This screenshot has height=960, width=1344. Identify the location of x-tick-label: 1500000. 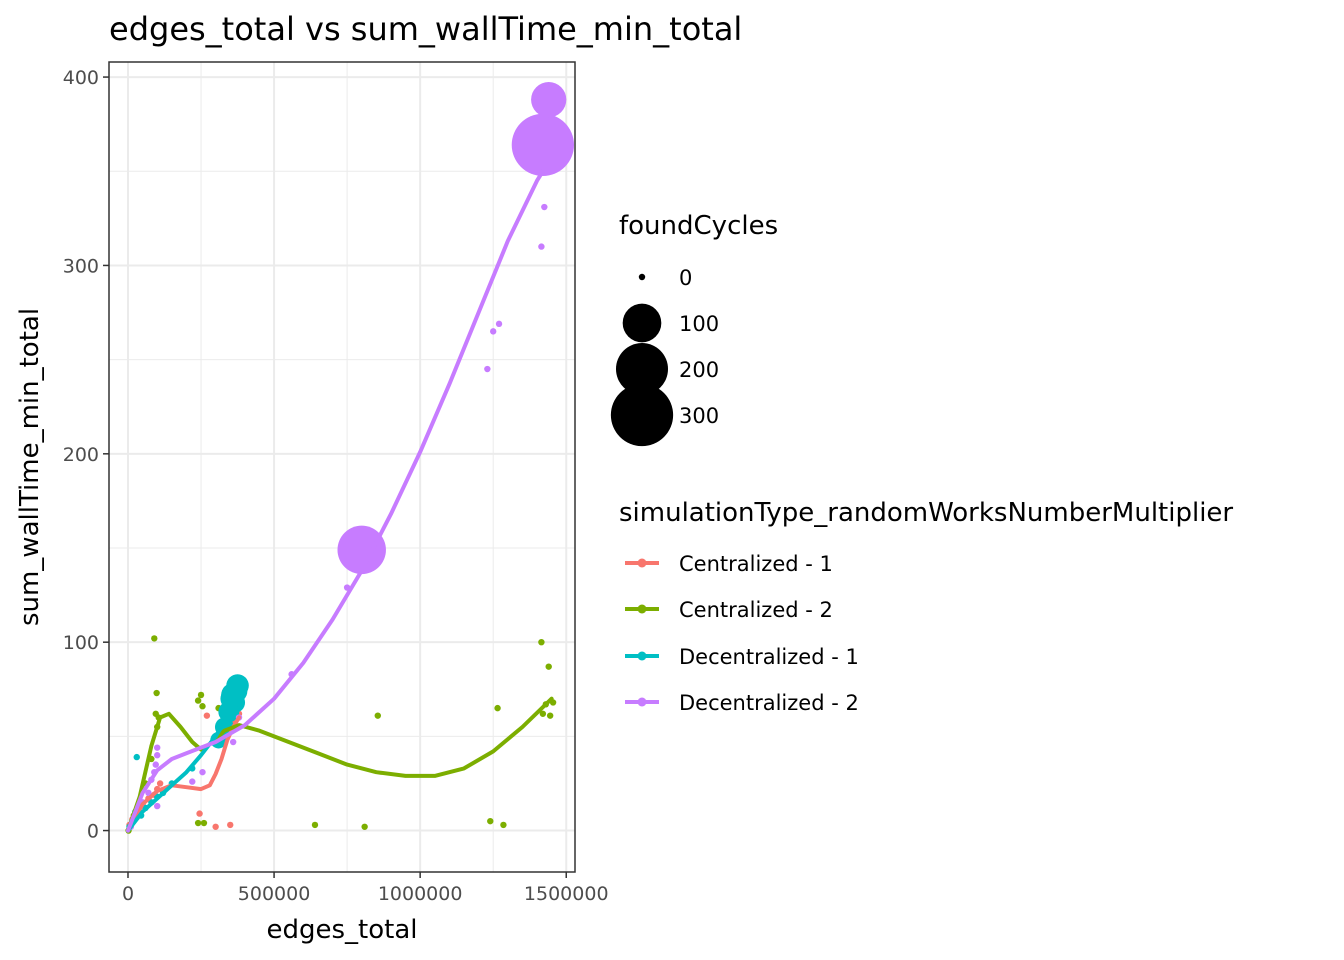
(566, 894).